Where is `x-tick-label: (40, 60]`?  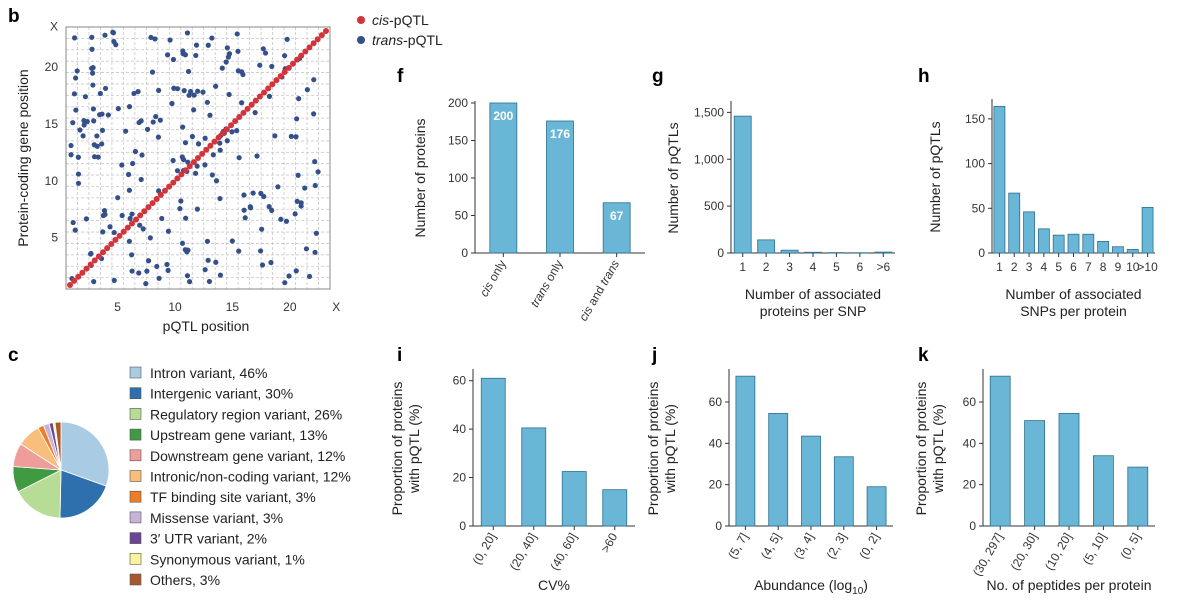
x-tick-label: (40, 60] is located at coordinates (563, 552).